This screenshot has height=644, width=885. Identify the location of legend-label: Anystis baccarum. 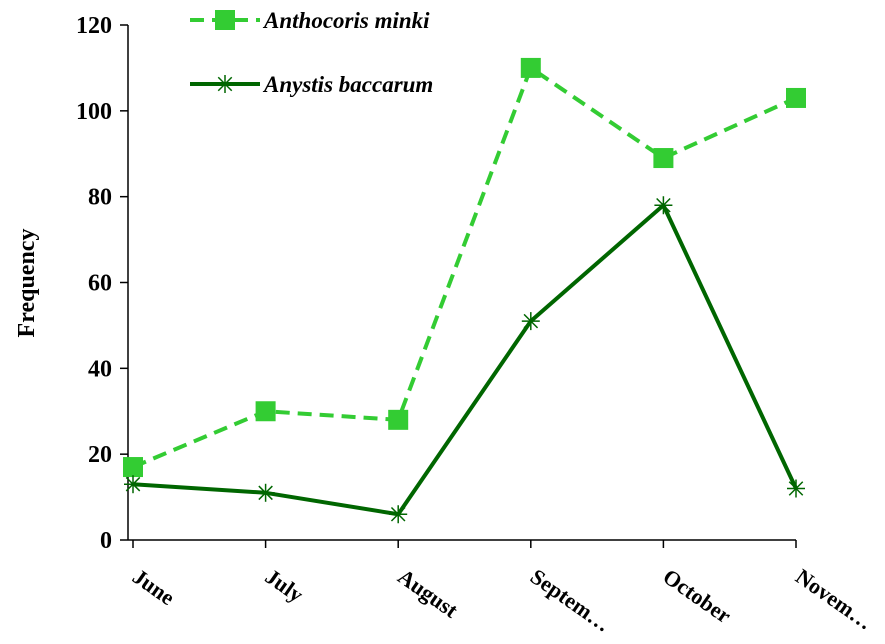
(347, 84).